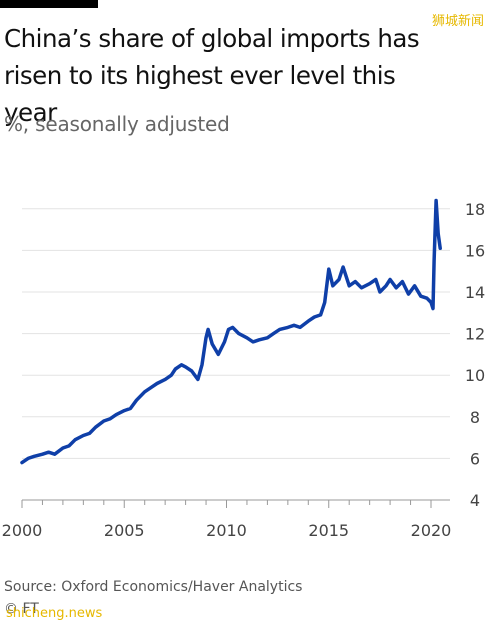  What do you see at coordinates (117, 124) in the screenshot?
I see `chart-subtitle: %, seasonally adjusted` at bounding box center [117, 124].